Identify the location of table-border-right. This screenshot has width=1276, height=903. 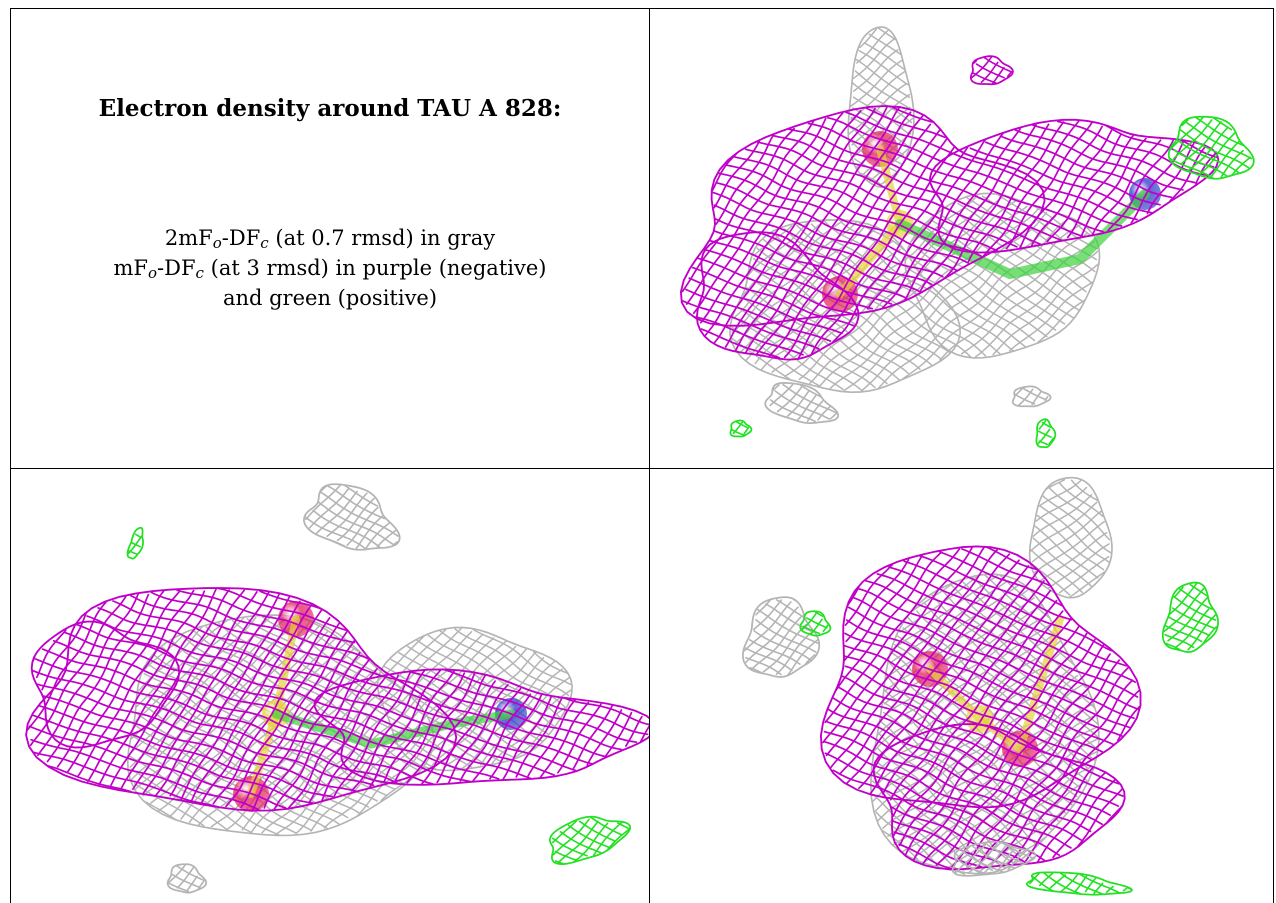
(1273, 455).